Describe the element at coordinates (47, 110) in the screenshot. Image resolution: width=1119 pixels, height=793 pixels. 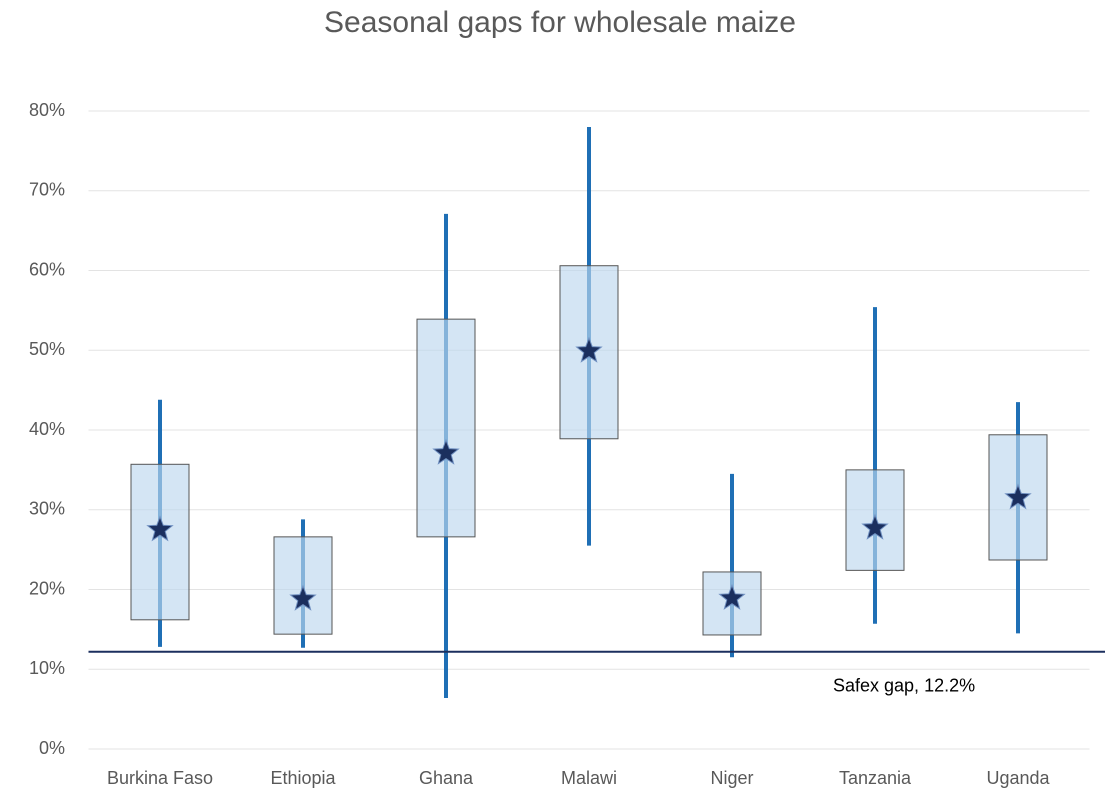
I see `y-tick-label: 80%` at that location.